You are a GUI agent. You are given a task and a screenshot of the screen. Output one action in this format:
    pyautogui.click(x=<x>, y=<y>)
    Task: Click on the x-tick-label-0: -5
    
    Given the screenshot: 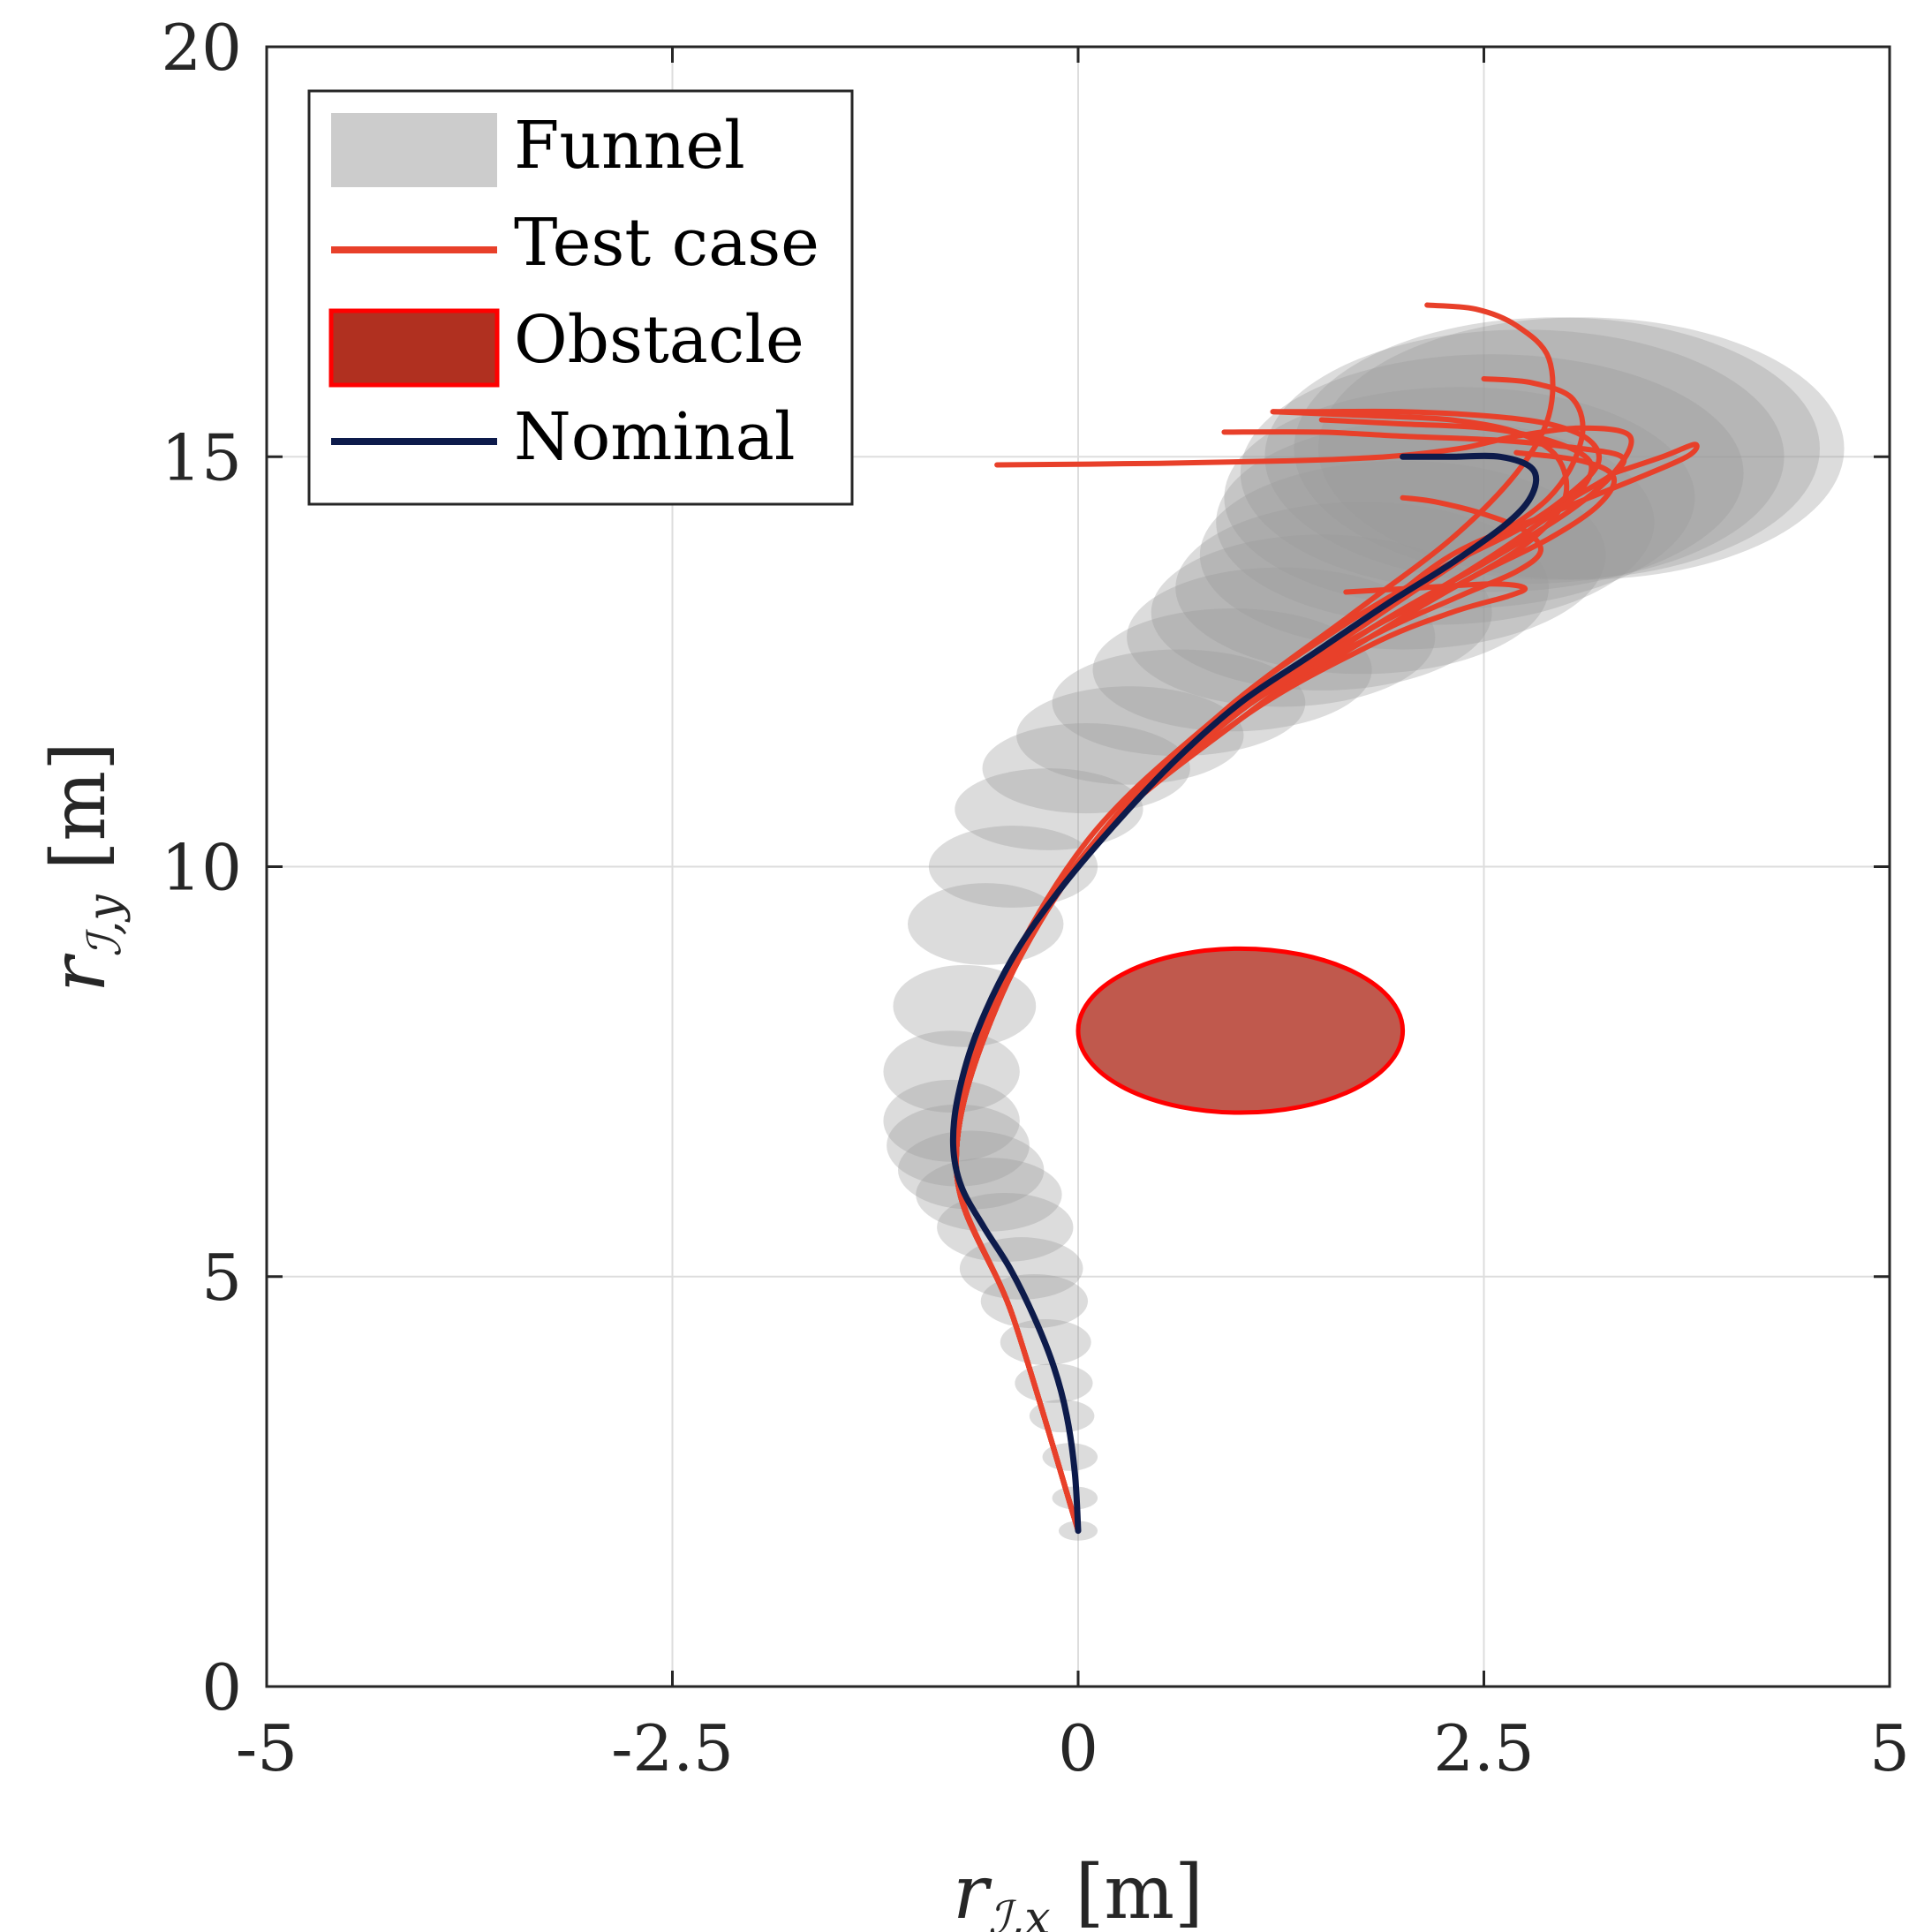 What is the action you would take?
    pyautogui.click(x=267, y=1748)
    